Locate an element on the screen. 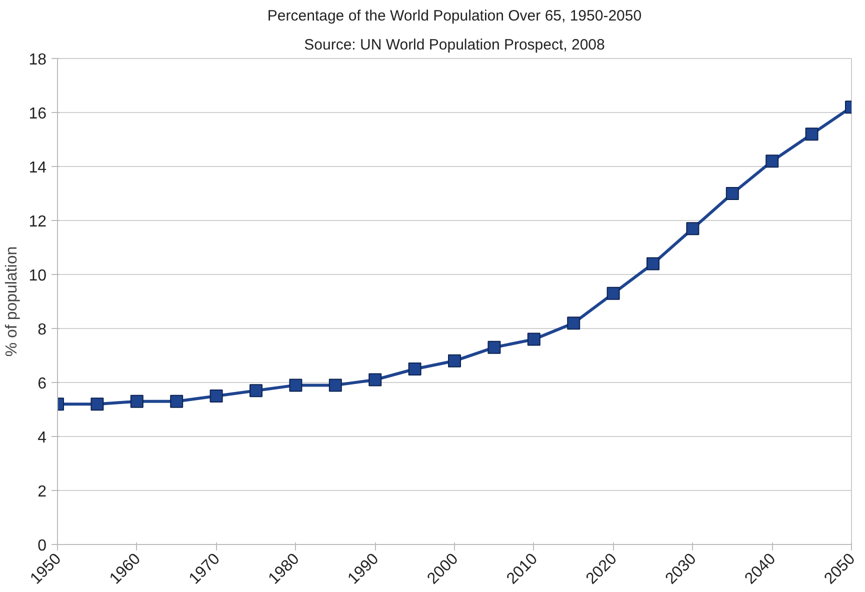 The image size is (865, 592). y-tick-label: 0 is located at coordinates (42, 546).